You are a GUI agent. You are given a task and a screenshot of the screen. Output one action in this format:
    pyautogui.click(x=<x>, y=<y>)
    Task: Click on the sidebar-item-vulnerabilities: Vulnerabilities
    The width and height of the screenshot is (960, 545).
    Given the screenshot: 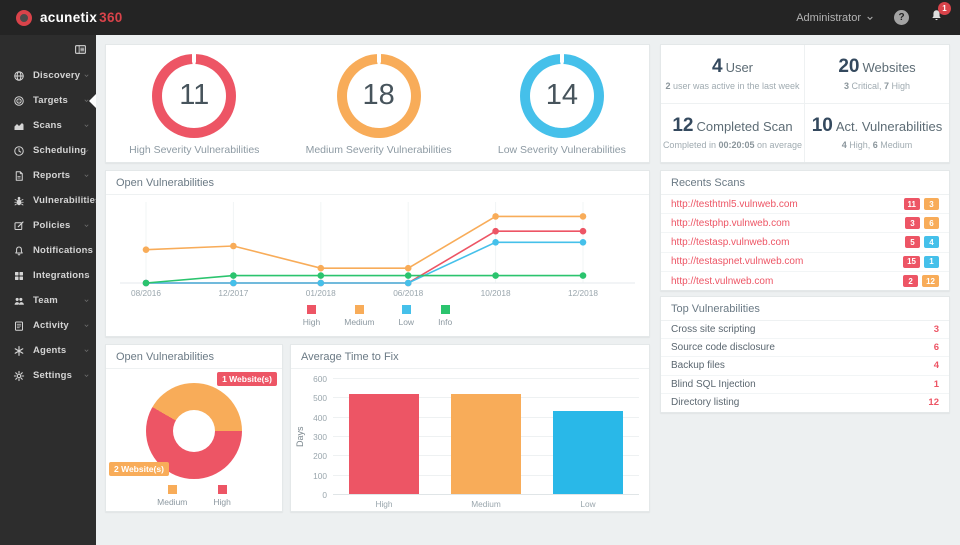 What is the action you would take?
    pyautogui.click(x=50, y=200)
    